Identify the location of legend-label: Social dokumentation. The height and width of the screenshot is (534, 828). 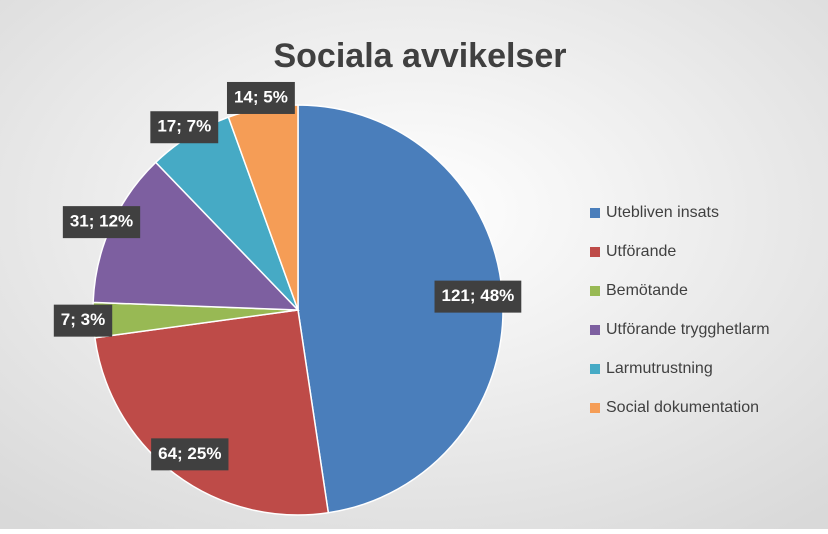
(682, 407).